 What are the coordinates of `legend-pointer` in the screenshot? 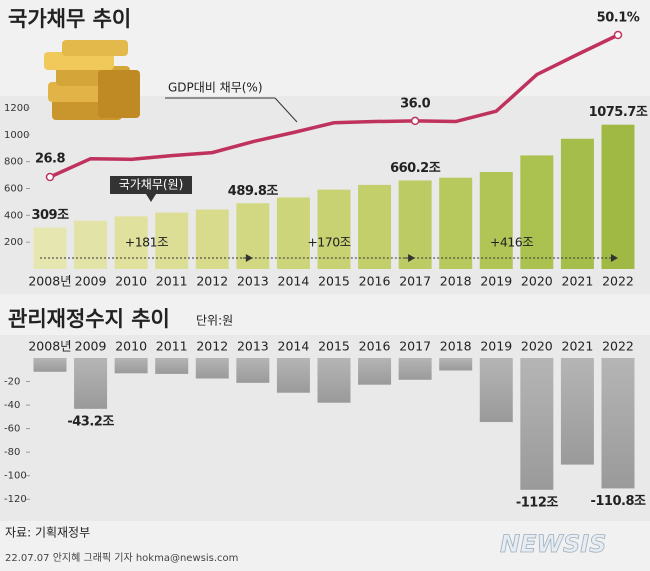 It's located at (151, 198).